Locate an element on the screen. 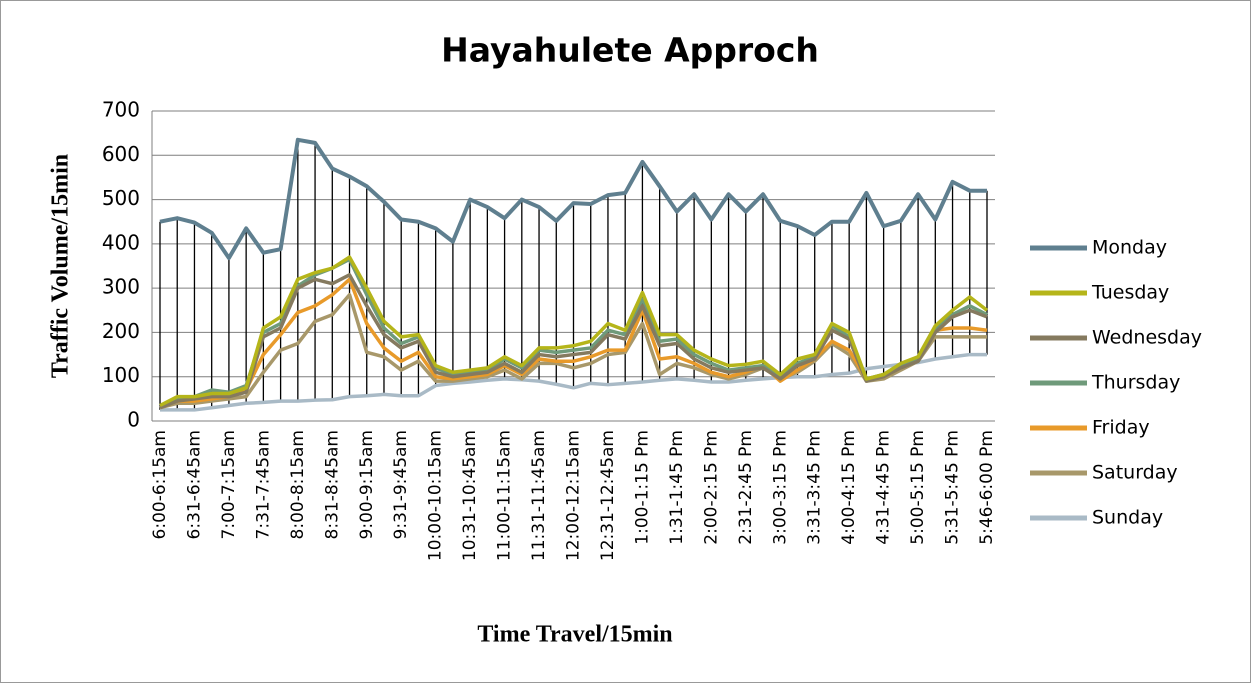 This screenshot has width=1251, height=683. x-tick-label: 2:31-2:45 Pm is located at coordinates (746, 487).